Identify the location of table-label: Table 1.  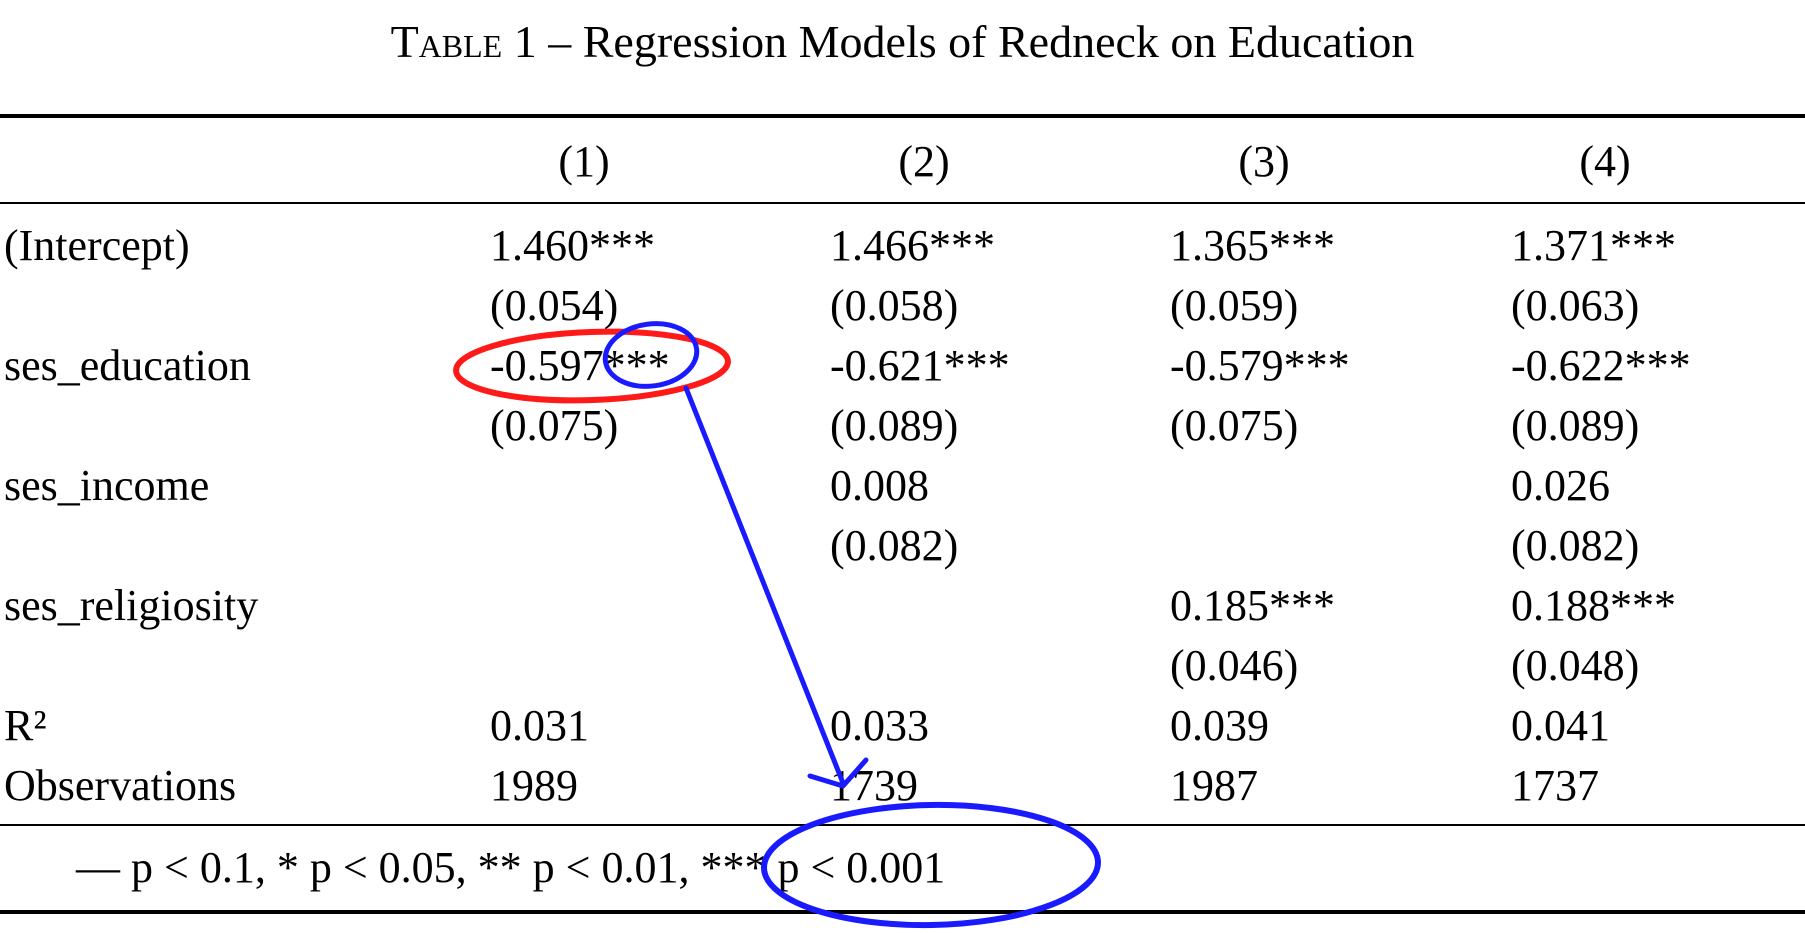
(463, 41).